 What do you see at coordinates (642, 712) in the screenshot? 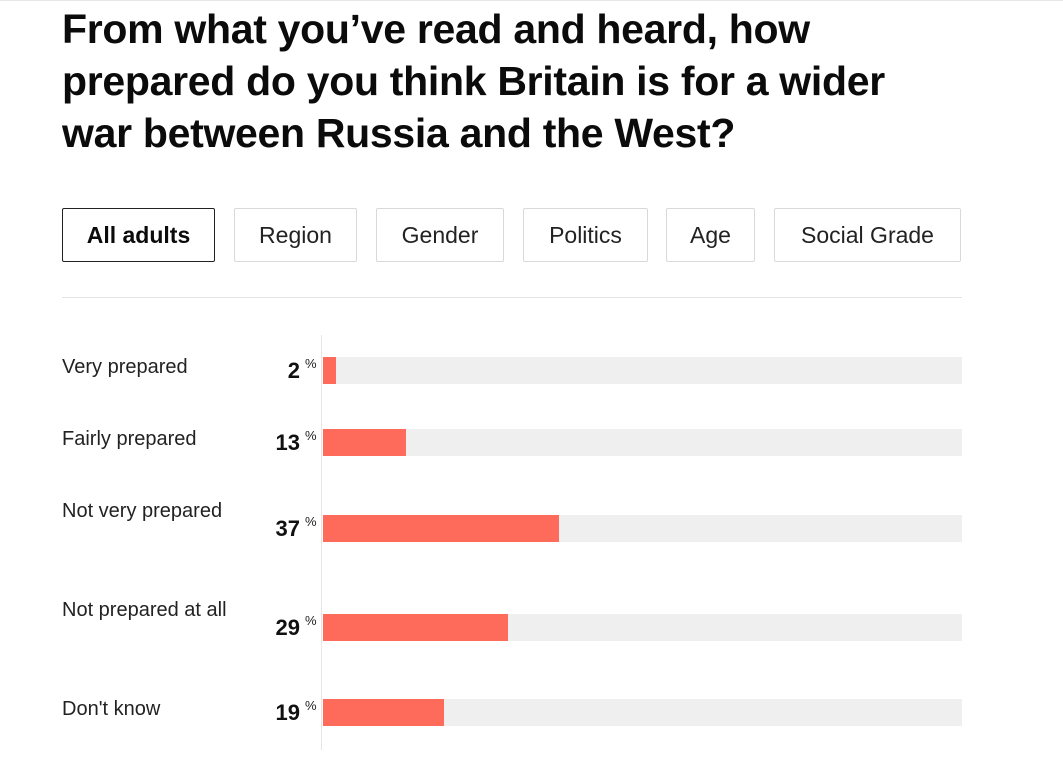
I see `bar-track-don-t-know` at bounding box center [642, 712].